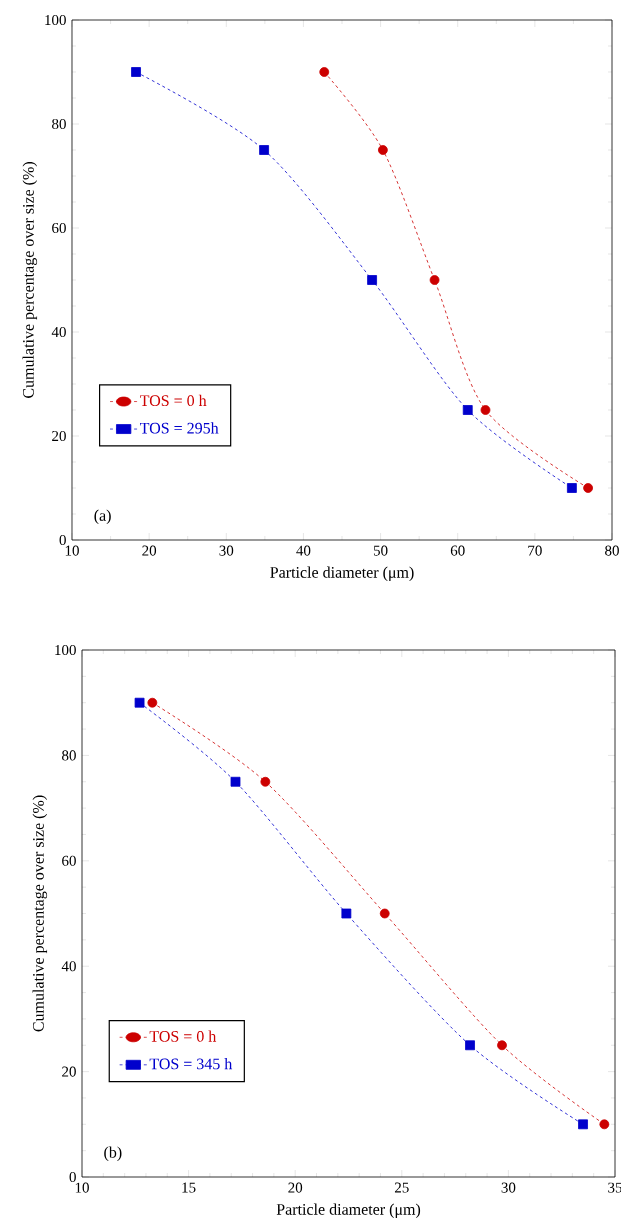  I want to click on x-tick-label: 60, so click(457, 550).